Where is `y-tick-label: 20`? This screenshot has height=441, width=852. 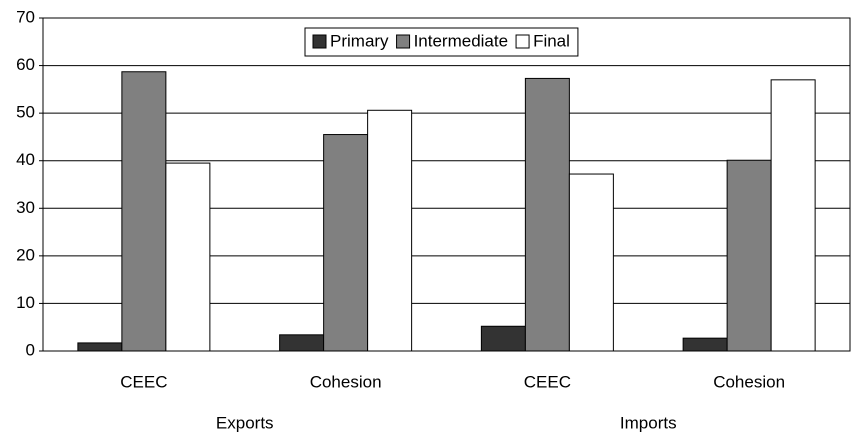
y-tick-label: 20 is located at coordinates (25, 254).